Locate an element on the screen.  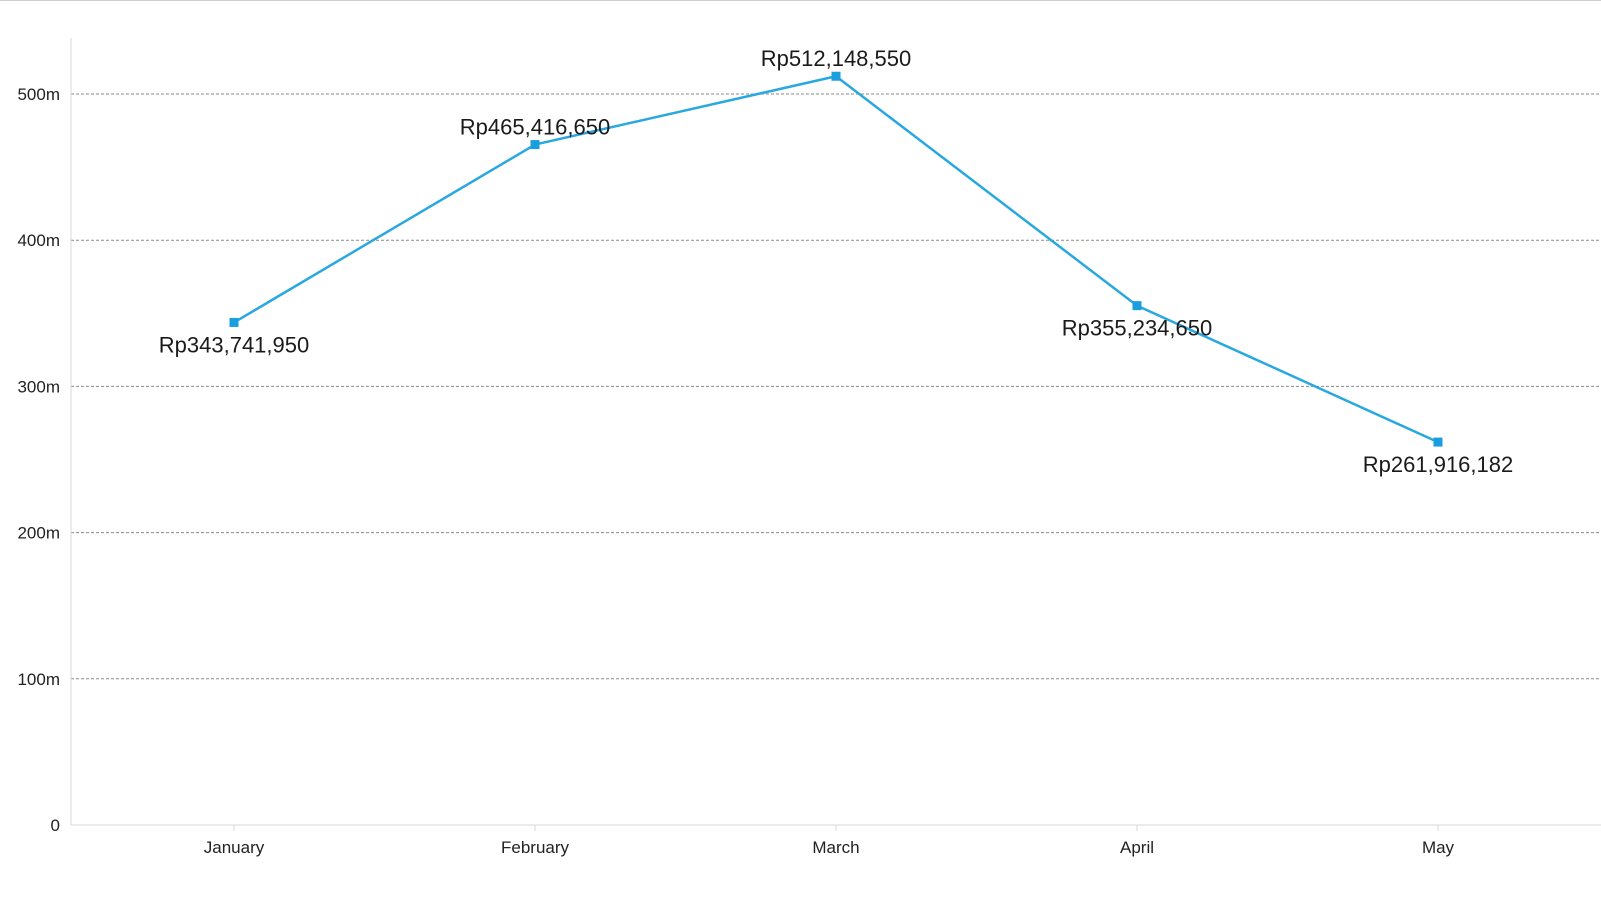
data-label: Rp355,234,650 is located at coordinates (1137, 328).